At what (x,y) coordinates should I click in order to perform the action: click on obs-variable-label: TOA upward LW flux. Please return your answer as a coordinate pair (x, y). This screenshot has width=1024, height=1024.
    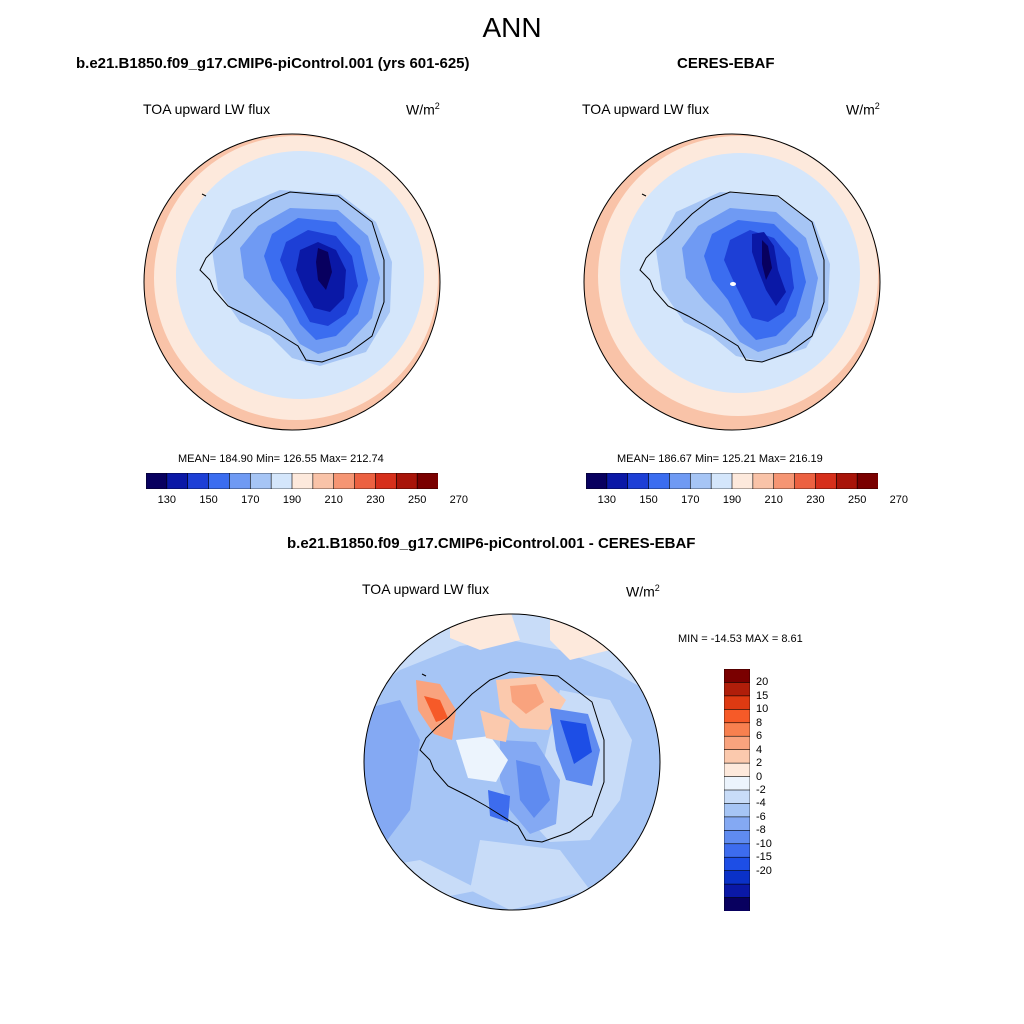
    Looking at the image, I should click on (646, 109).